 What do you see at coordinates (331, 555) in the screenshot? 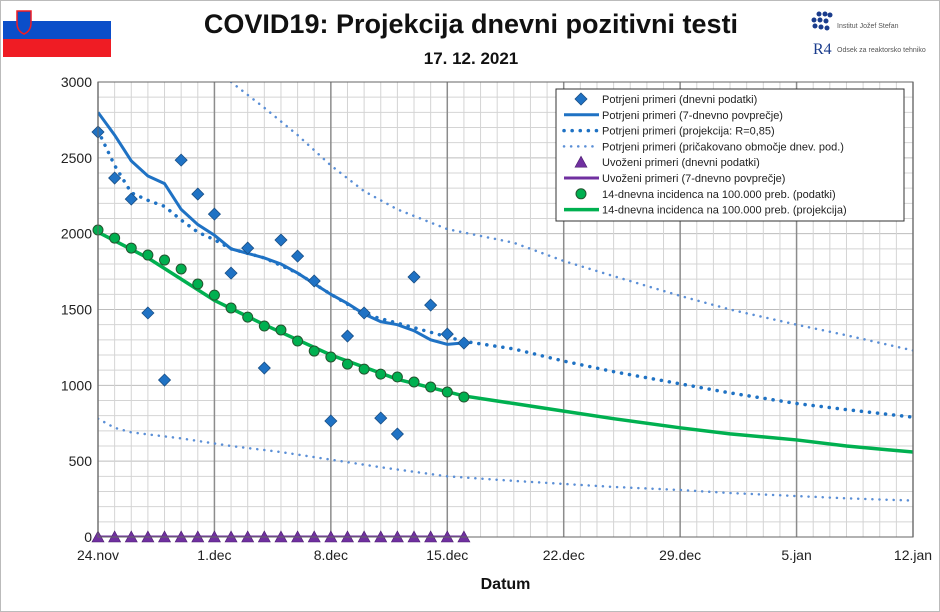
I see `x-tick-label: 8.dec` at bounding box center [331, 555].